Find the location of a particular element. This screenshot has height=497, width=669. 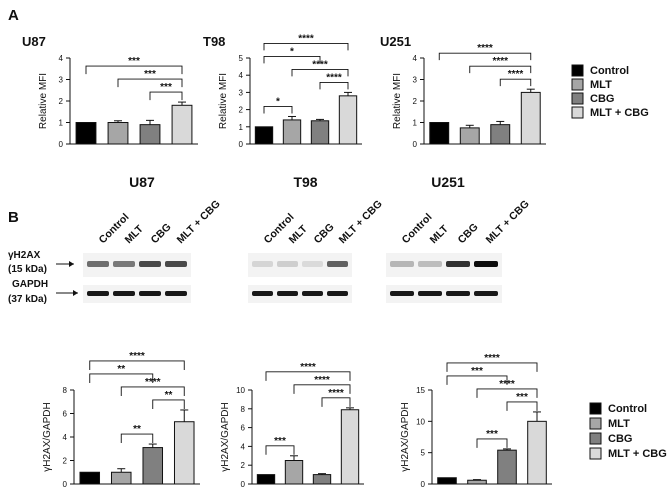

chart-title: U87 is located at coordinates (34, 41).